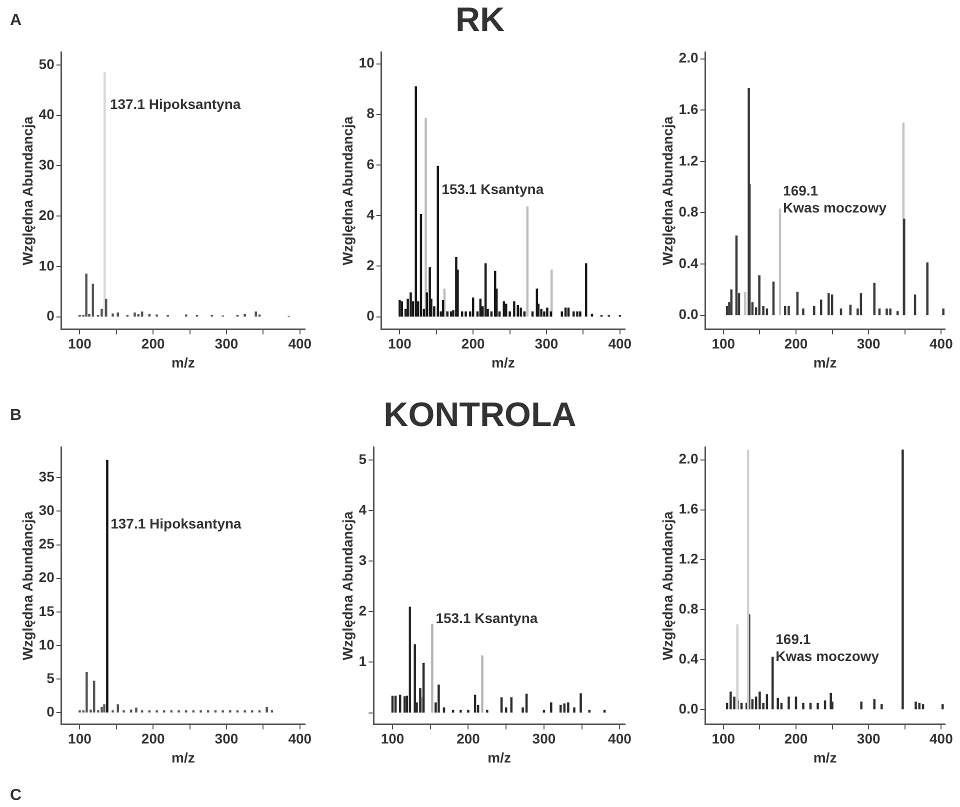 The width and height of the screenshot is (960, 807). I want to click on y-tick-label: 1, so click(362, 661).